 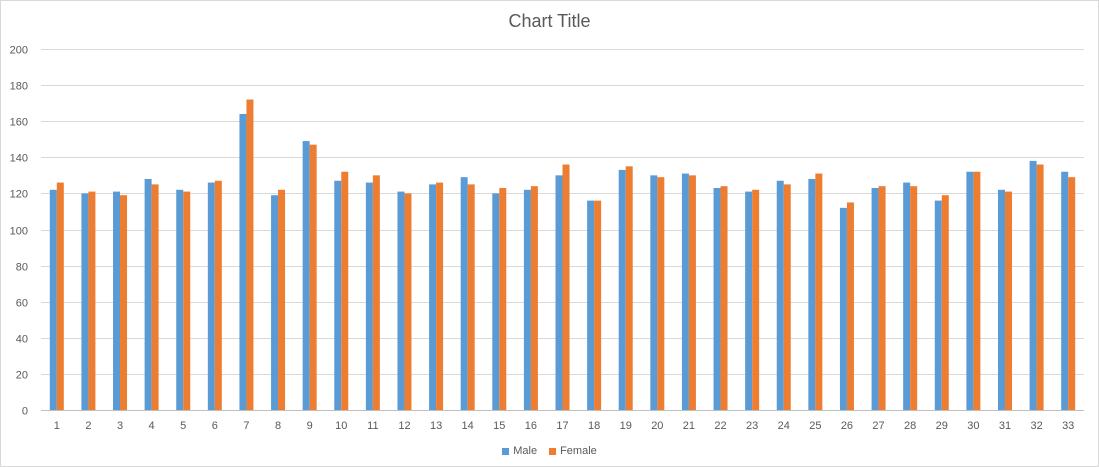 I want to click on x-tick-label: 20, so click(x=657, y=426).